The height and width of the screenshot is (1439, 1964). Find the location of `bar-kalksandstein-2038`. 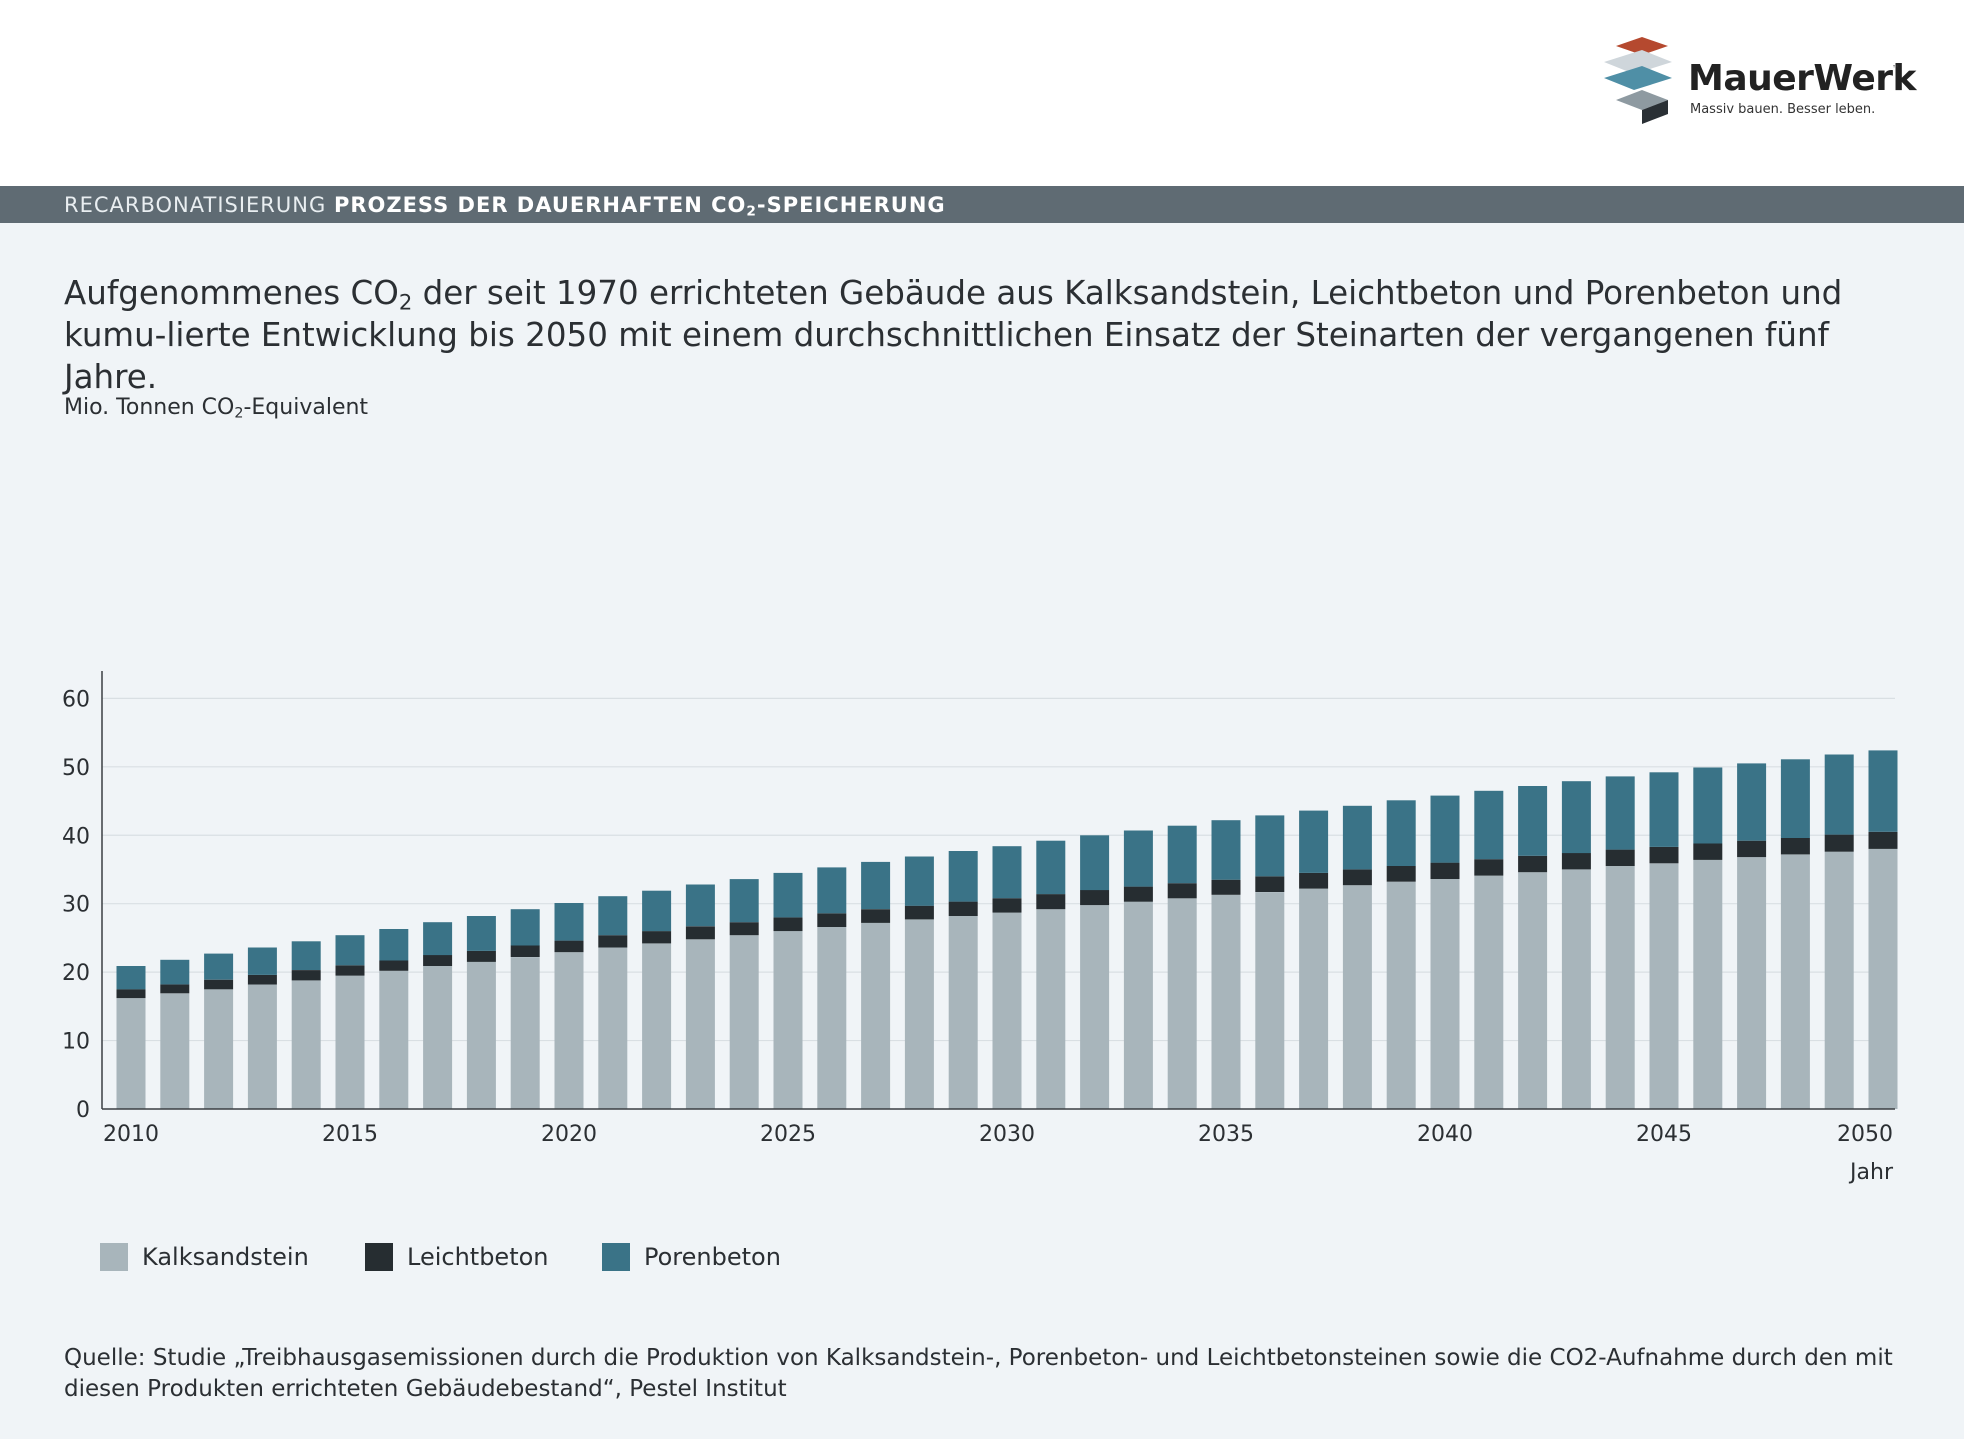

bar-kalksandstein-2038 is located at coordinates (1357, 997).